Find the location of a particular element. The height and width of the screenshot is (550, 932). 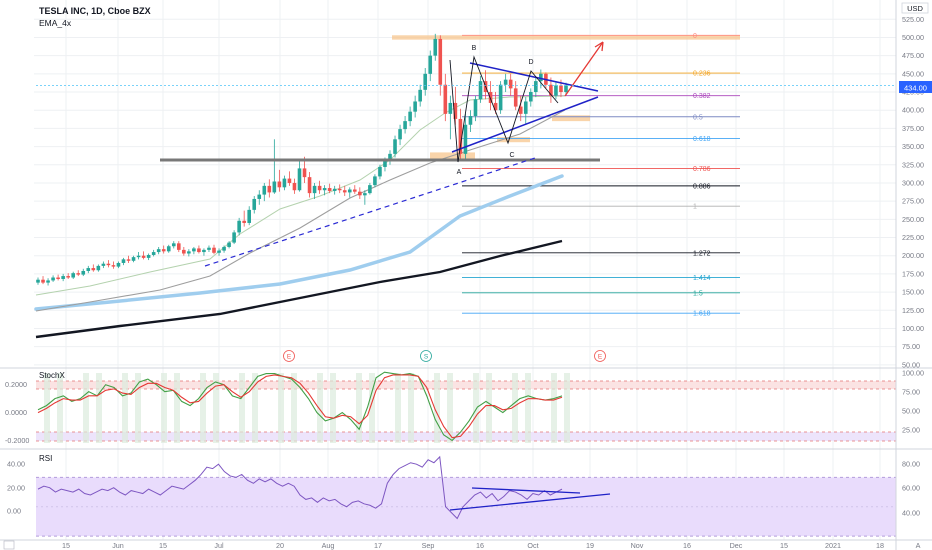

rsi-lower-trendline is located at coordinates (530, 502).